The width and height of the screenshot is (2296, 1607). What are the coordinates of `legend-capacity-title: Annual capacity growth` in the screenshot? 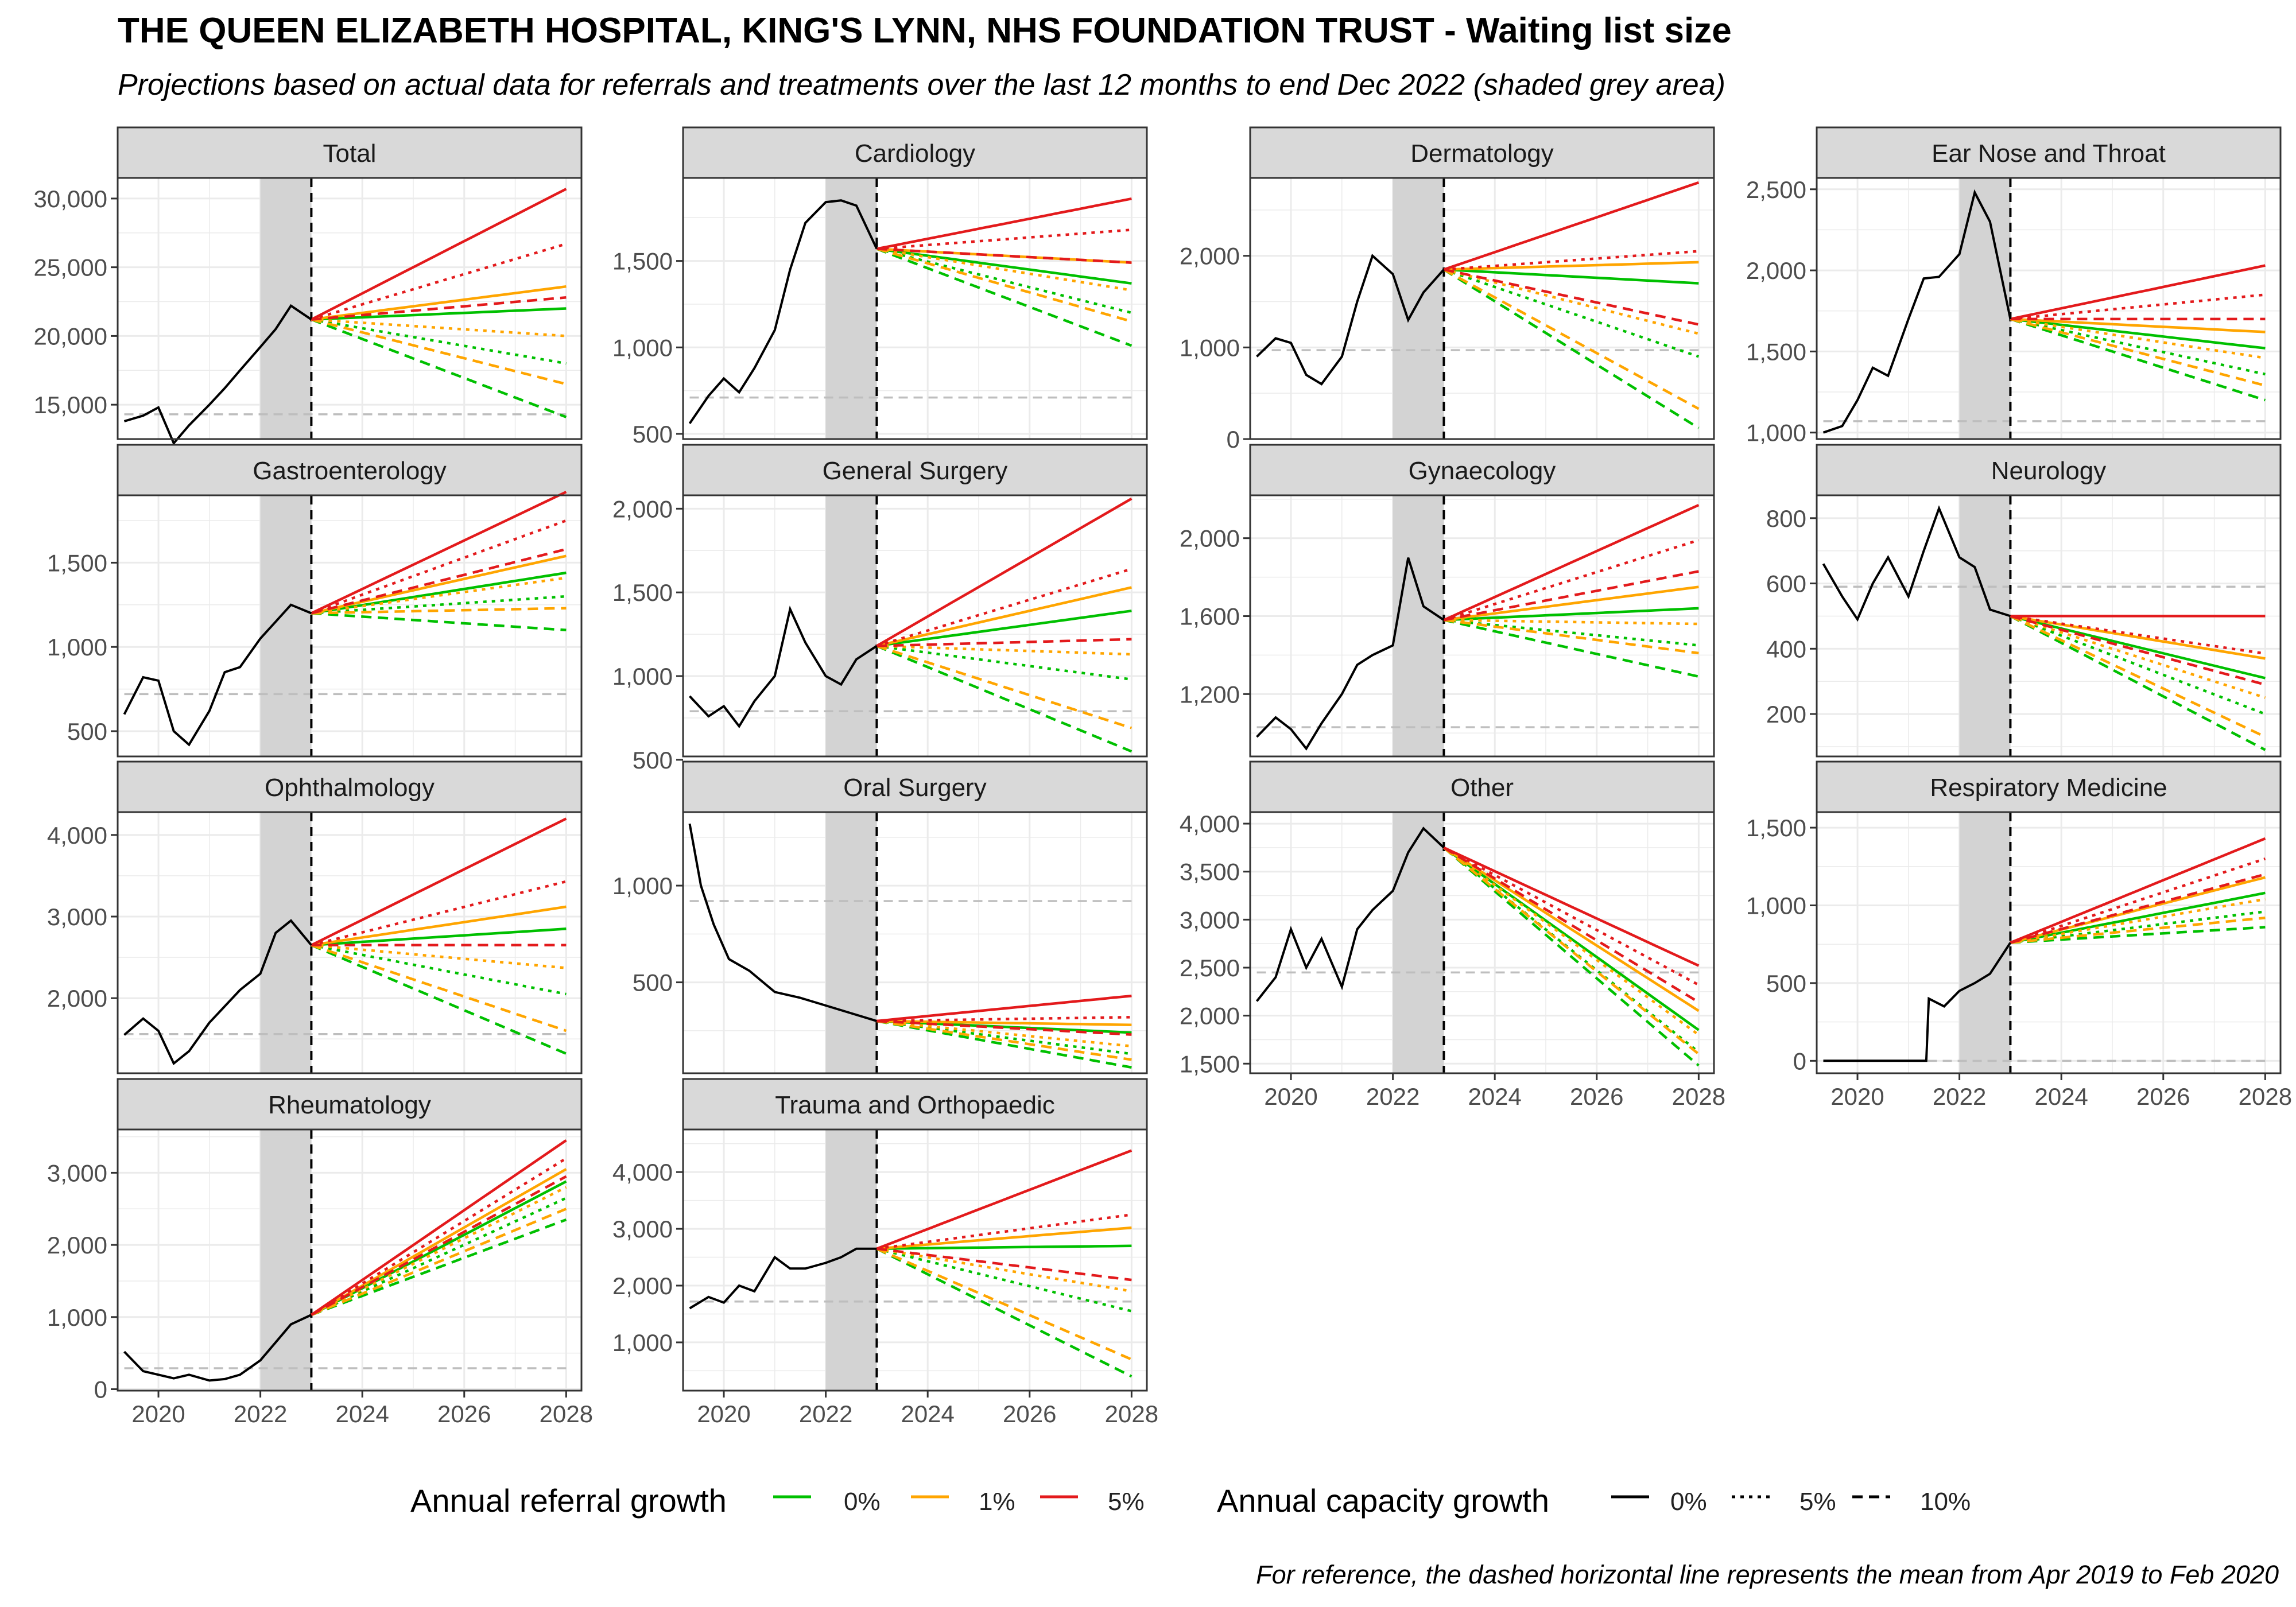 It's located at (1383, 1500).